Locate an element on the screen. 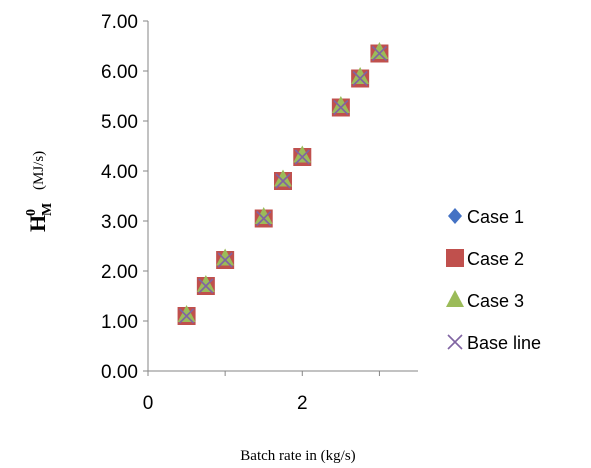 The height and width of the screenshot is (468, 591). y-tick-label: 2.00 is located at coordinates (119, 272).